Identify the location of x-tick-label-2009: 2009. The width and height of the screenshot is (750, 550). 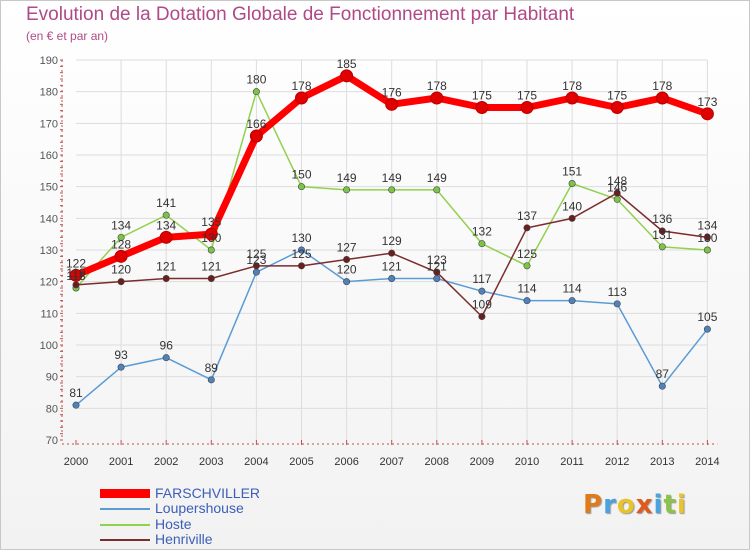
(482, 462).